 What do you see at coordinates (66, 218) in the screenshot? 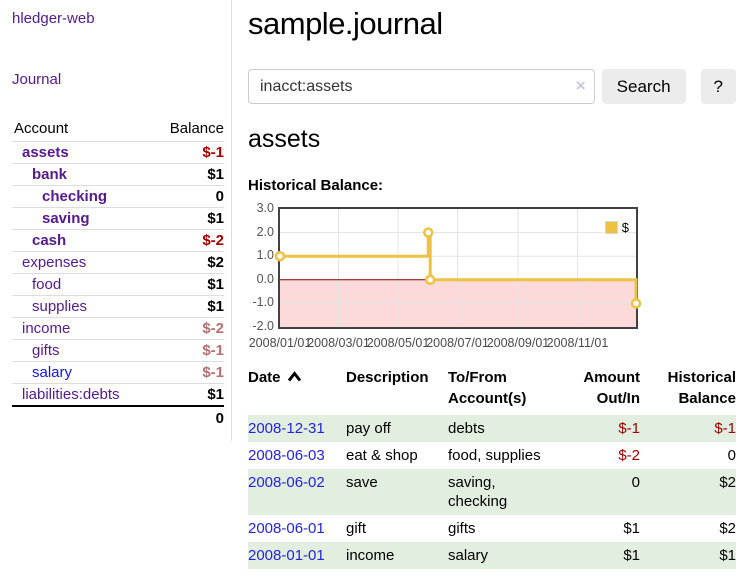
I see `sidebar-account-link: saving` at bounding box center [66, 218].